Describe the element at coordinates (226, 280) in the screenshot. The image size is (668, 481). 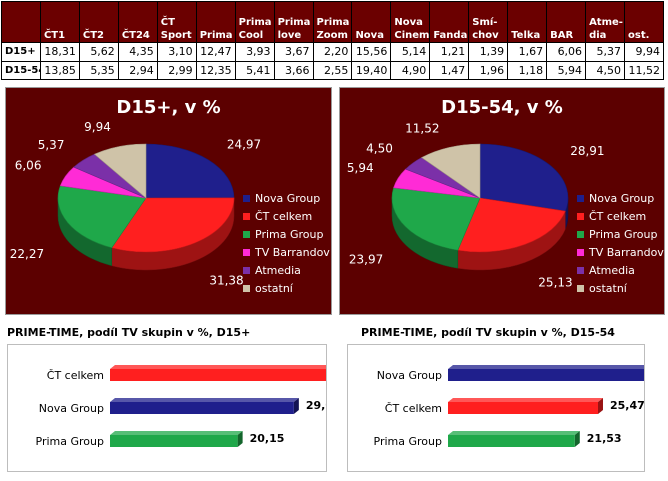
I see `pie-data-label: 31,38` at that location.